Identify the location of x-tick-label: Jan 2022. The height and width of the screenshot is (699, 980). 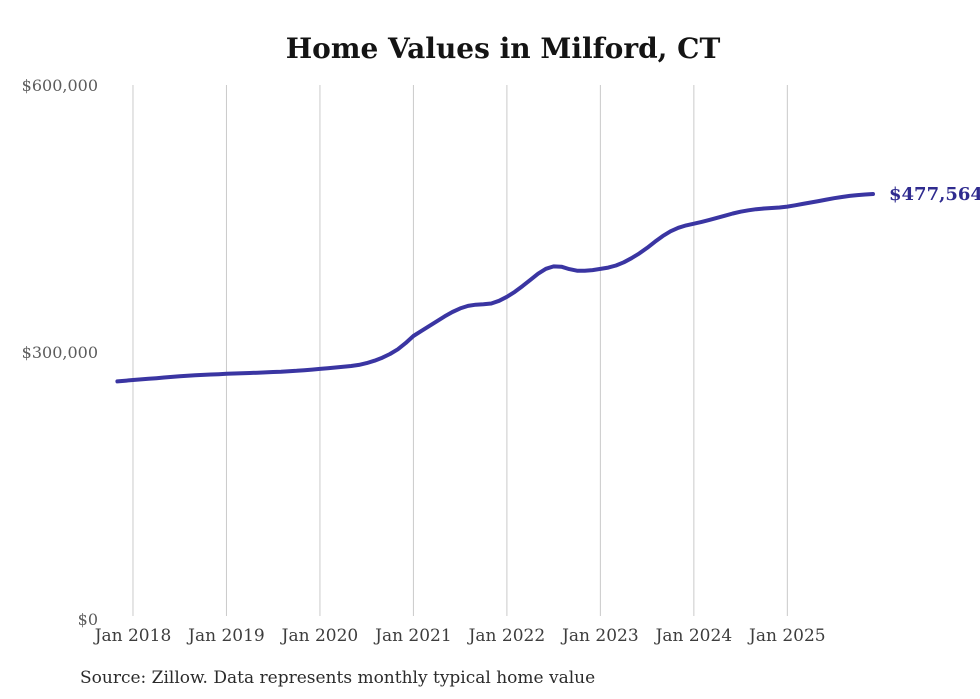
(506, 636).